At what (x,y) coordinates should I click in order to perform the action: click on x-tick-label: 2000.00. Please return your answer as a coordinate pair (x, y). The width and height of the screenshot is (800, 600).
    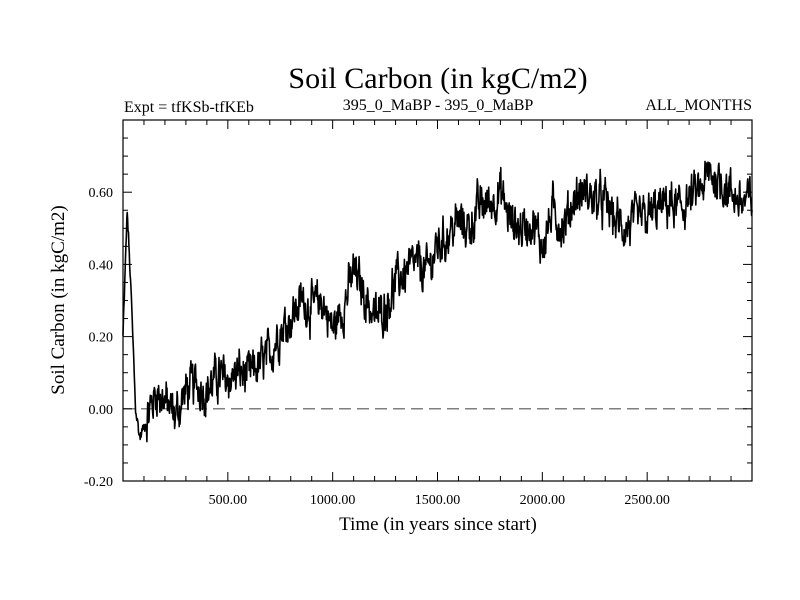
    Looking at the image, I should click on (543, 500).